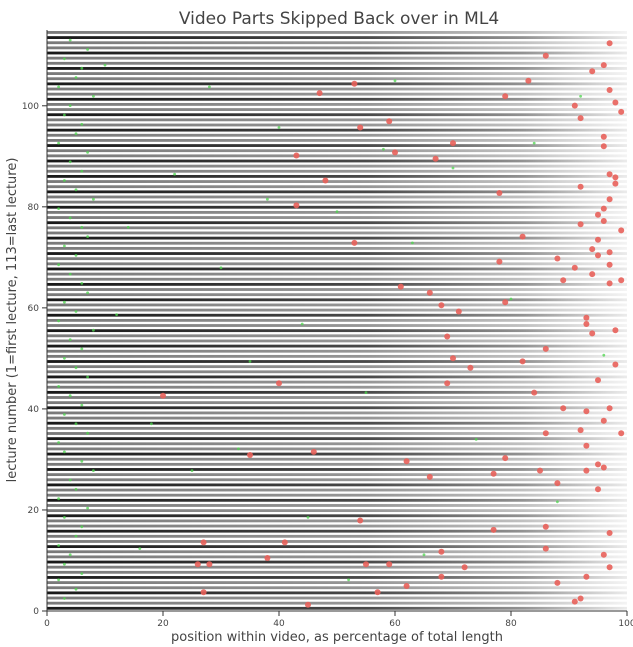 The width and height of the screenshot is (633, 647). I want to click on y-tick-label: 60, so click(34, 309).